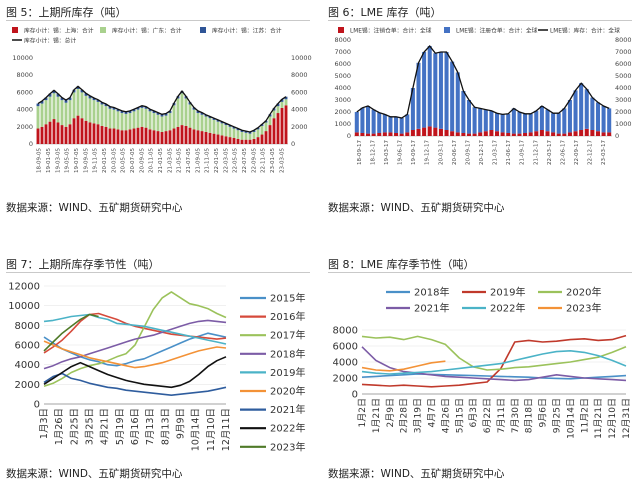  I want to click on fig7-xtick-5: 5月19日, so click(120, 426).